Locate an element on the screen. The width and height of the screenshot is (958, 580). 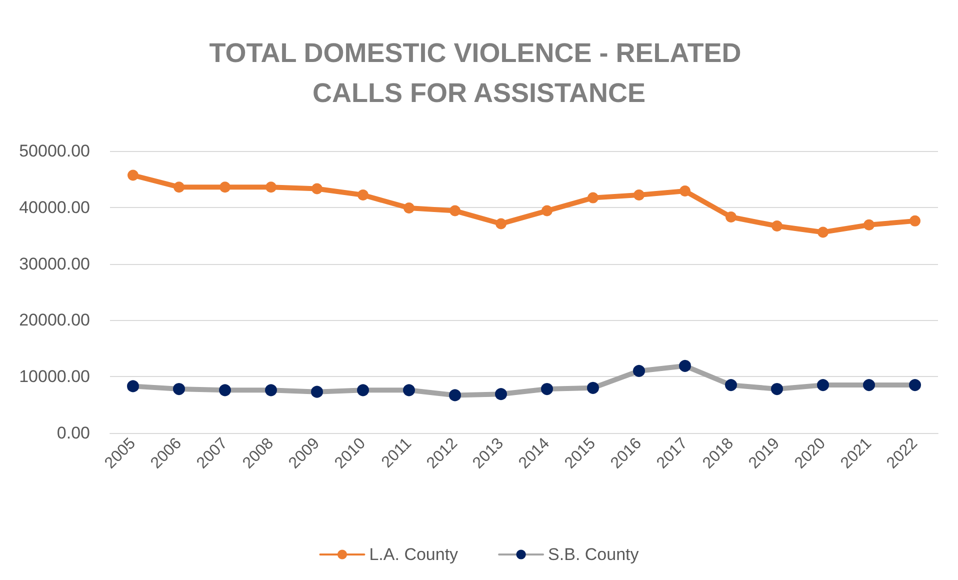
y-tick-label: 30000.00 is located at coordinates (54, 264).